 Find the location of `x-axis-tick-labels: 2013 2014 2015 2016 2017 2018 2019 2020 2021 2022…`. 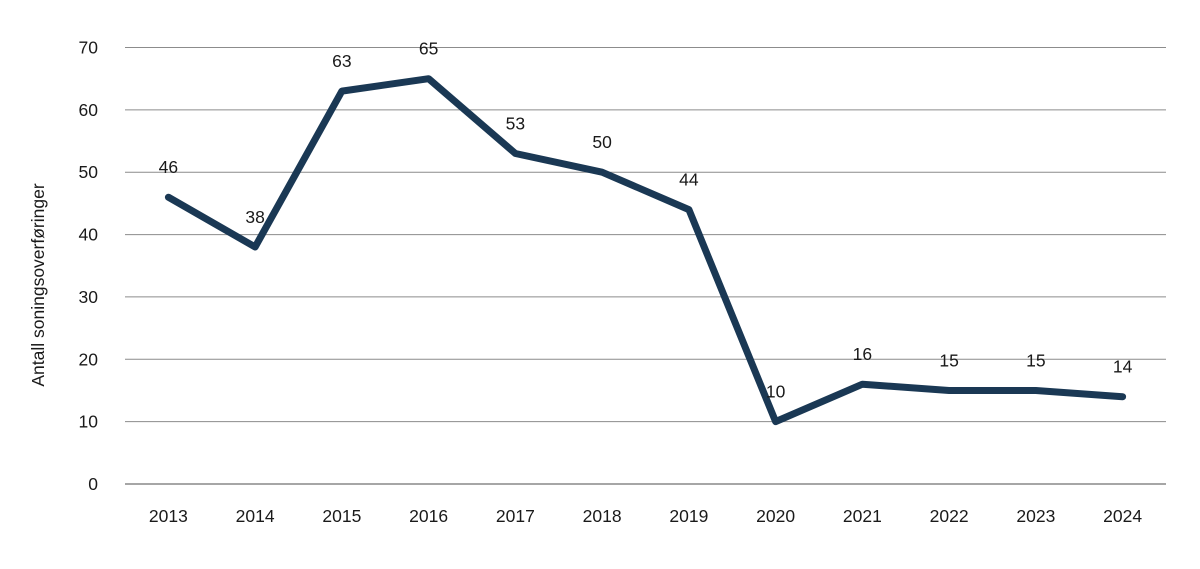

x-axis-tick-labels: 2013 2014 2015 2016 2017 2018 2019 2020 2021 2022… is located at coordinates (645, 516).